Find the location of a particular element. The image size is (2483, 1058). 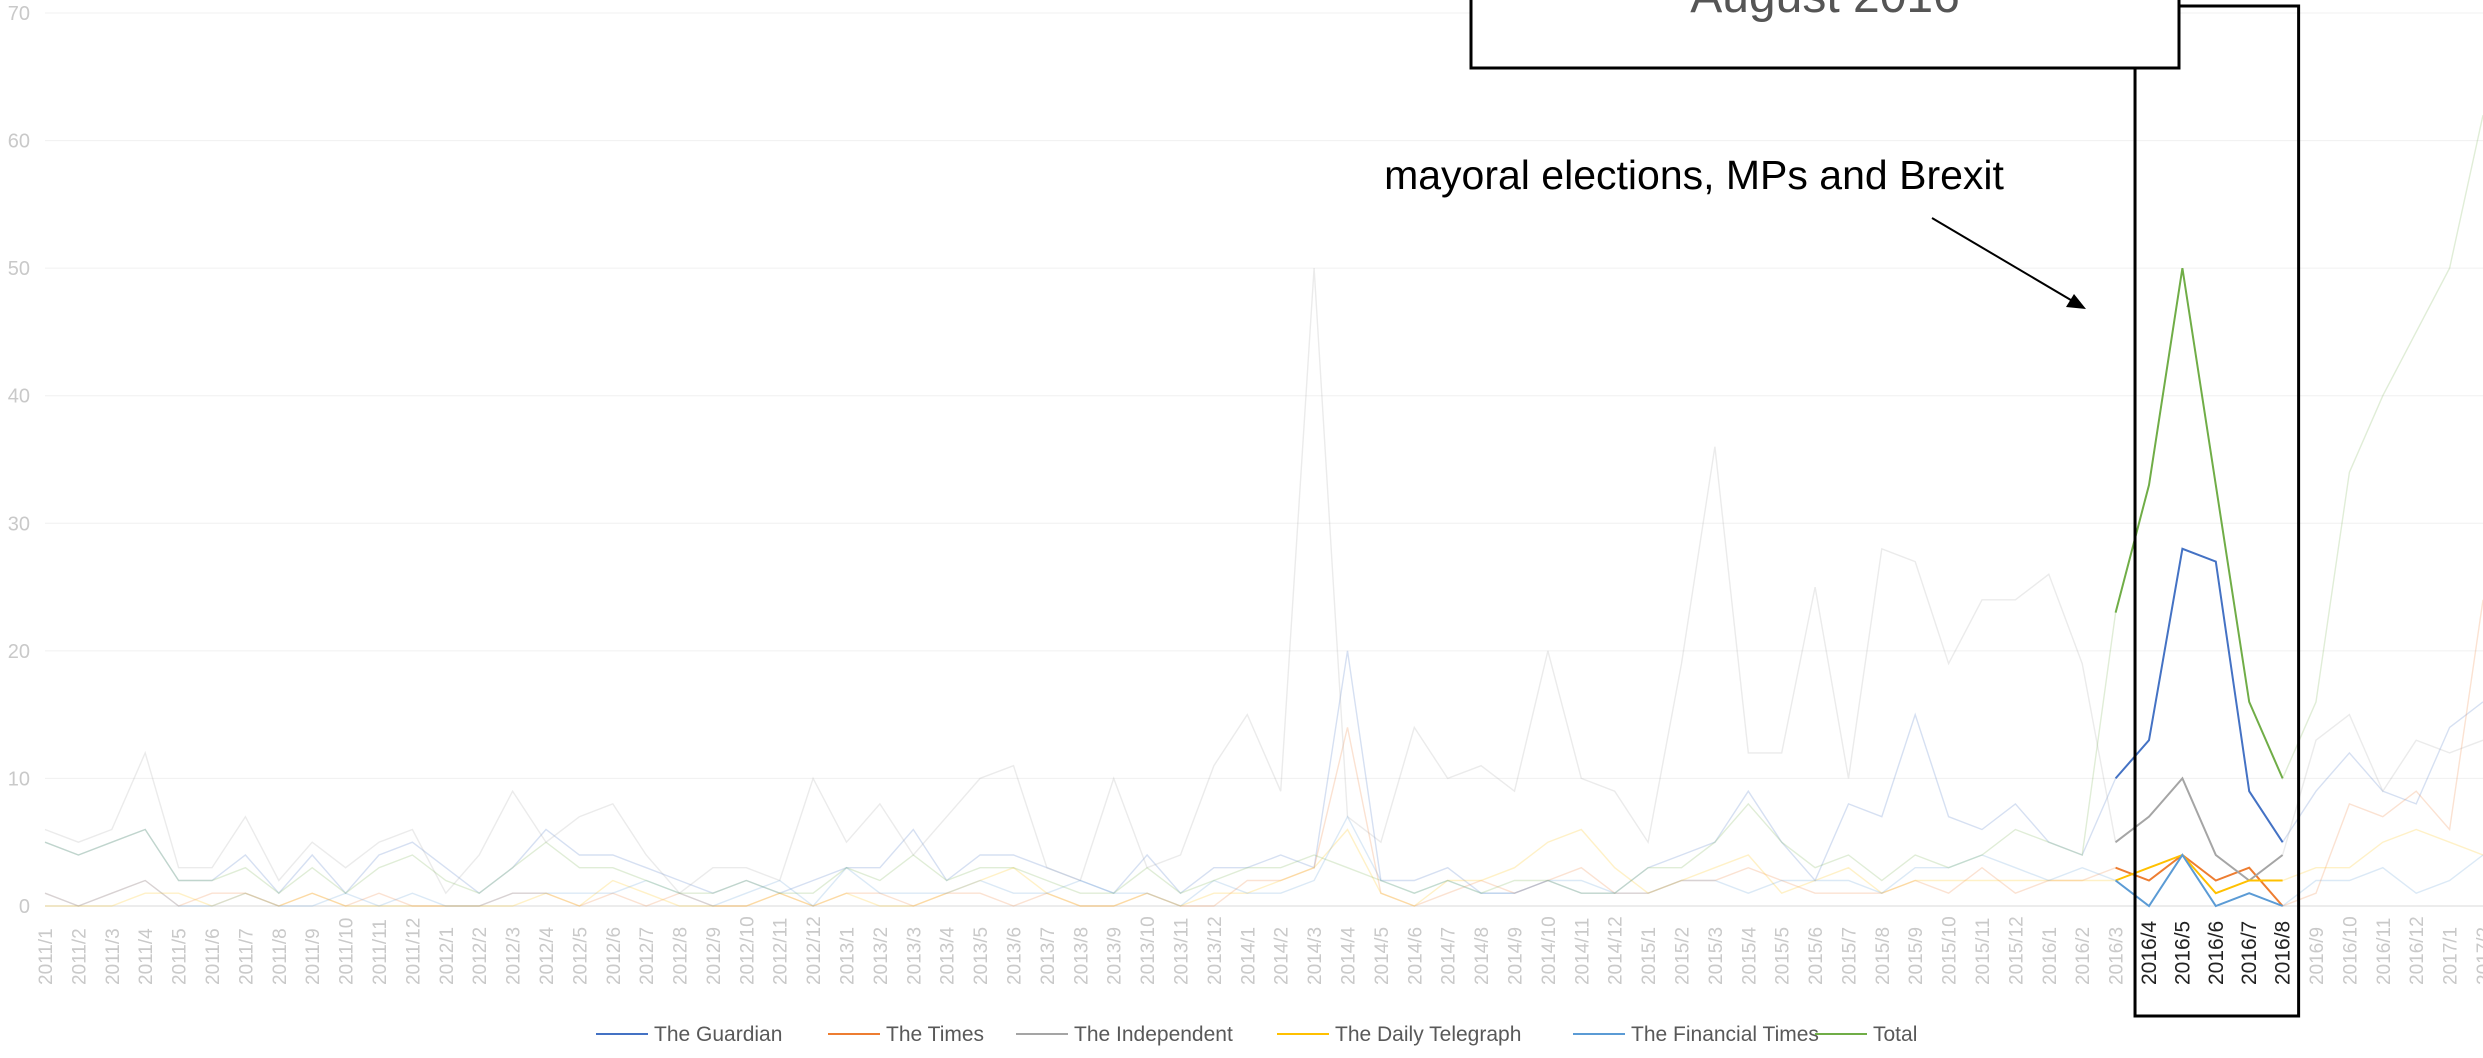

x-tick-label: 2011/7 is located at coordinates (246, 956).